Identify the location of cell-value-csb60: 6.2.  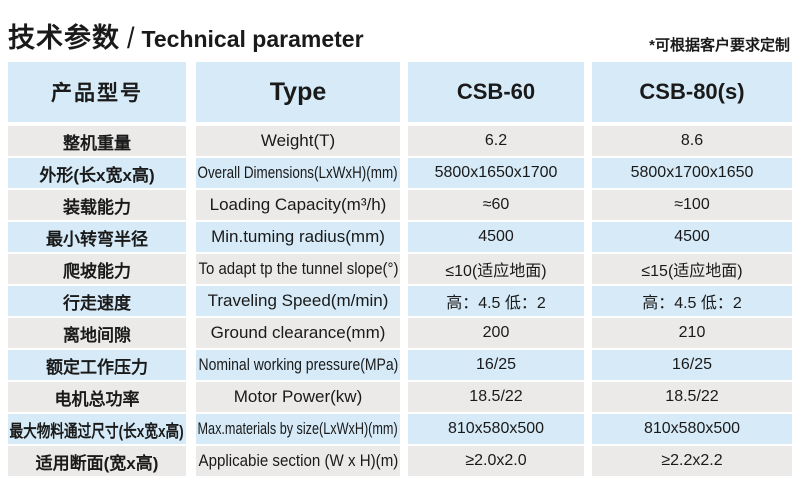
(496, 141).